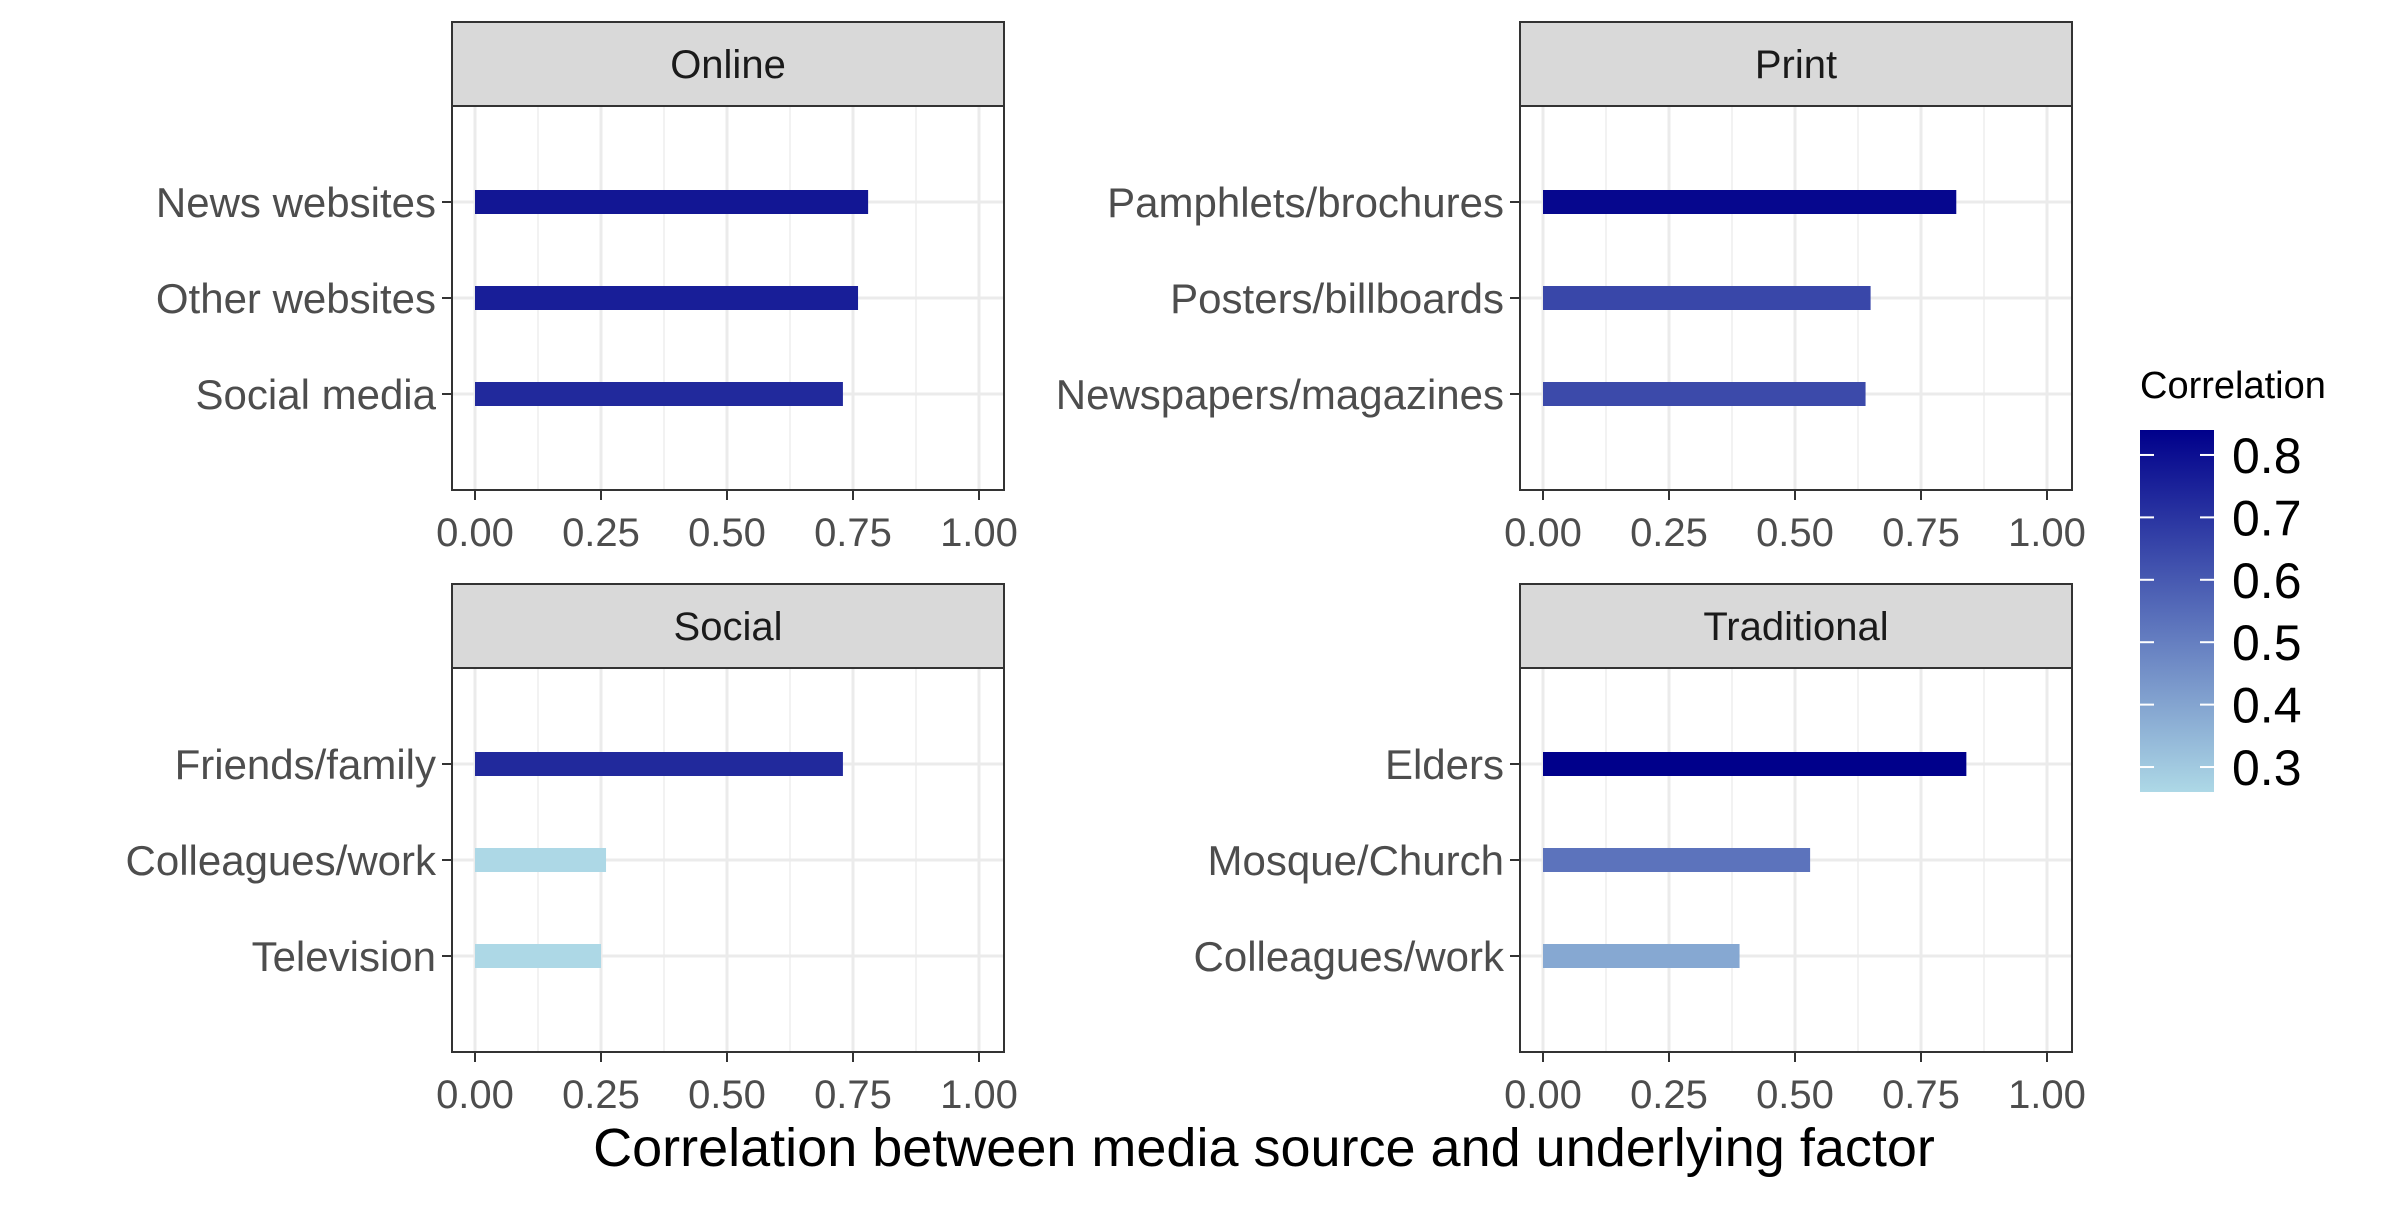 The height and width of the screenshot is (1205, 2400). I want to click on y-tick-label: Friends/family, so click(305, 764).